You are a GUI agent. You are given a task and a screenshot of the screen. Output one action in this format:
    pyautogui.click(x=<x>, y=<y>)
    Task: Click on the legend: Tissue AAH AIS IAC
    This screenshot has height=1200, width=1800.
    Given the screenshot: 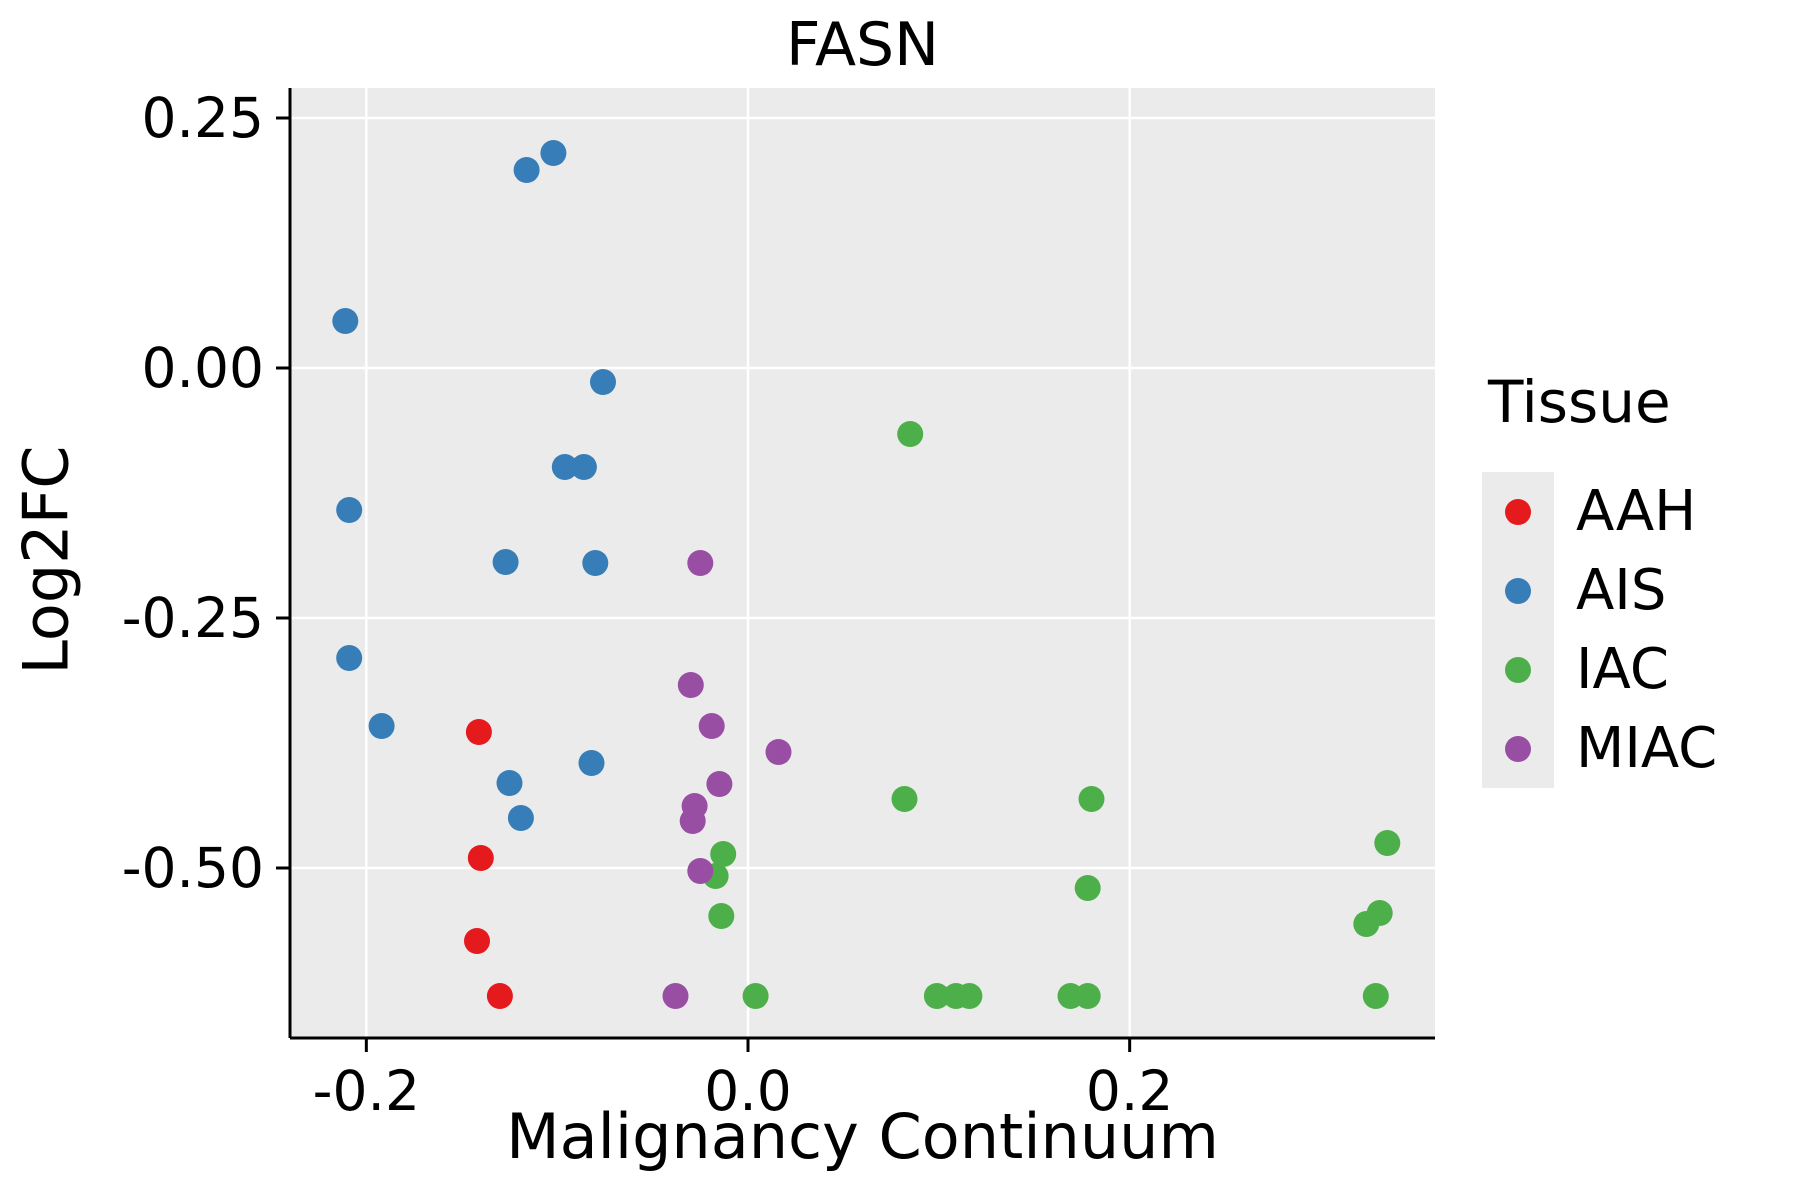 What is the action you would take?
    pyautogui.click(x=1637, y=578)
    